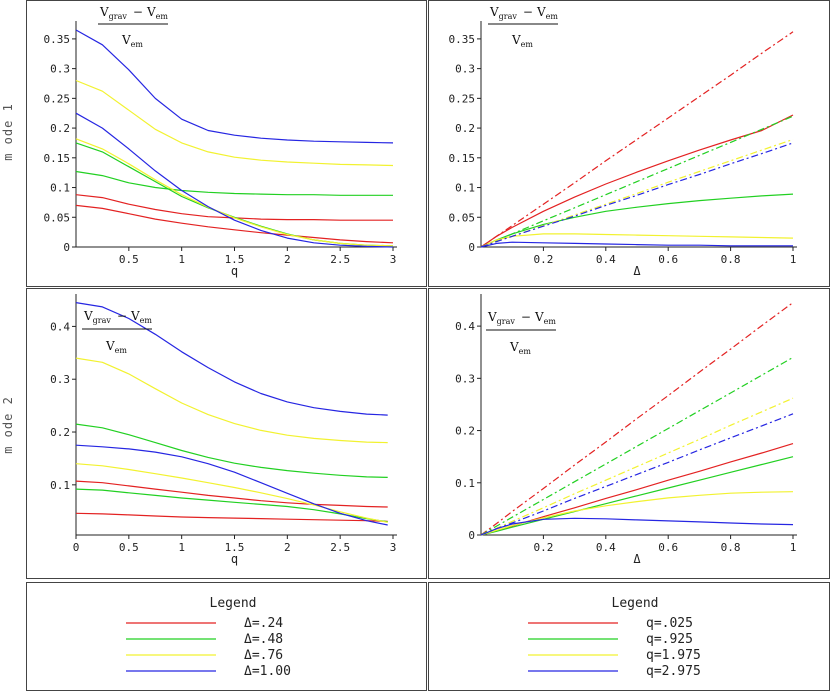 The width and height of the screenshot is (830, 693). What do you see at coordinates (263, 655) in the screenshot?
I see `legend-label: Δ=.76` at bounding box center [263, 655].